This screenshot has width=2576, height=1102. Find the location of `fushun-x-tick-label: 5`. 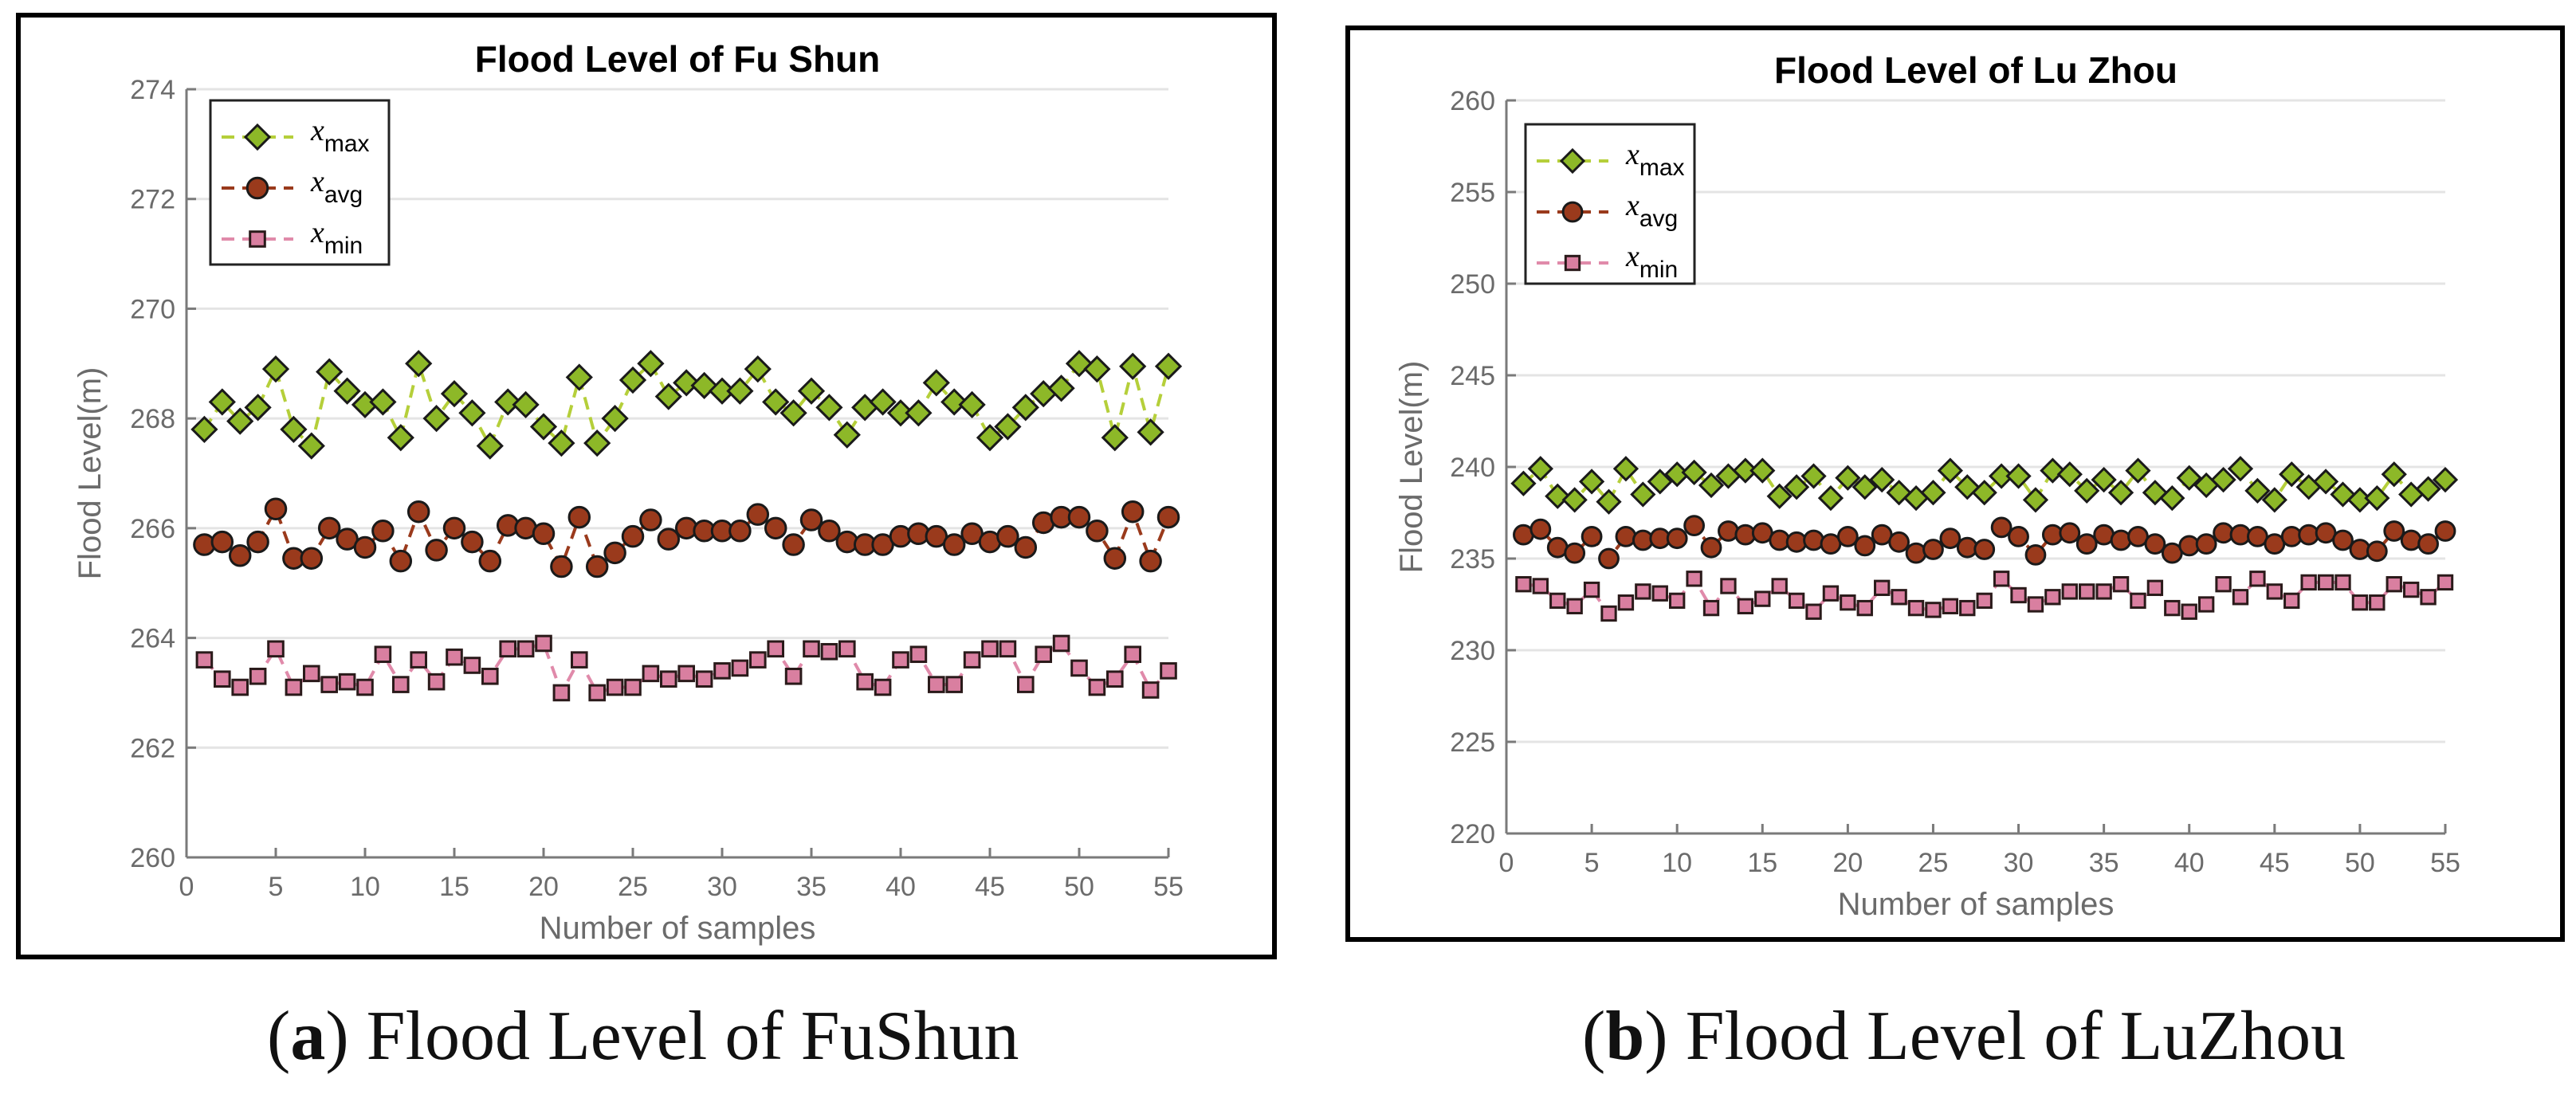

fushun-x-tick-label: 5 is located at coordinates (276, 887).